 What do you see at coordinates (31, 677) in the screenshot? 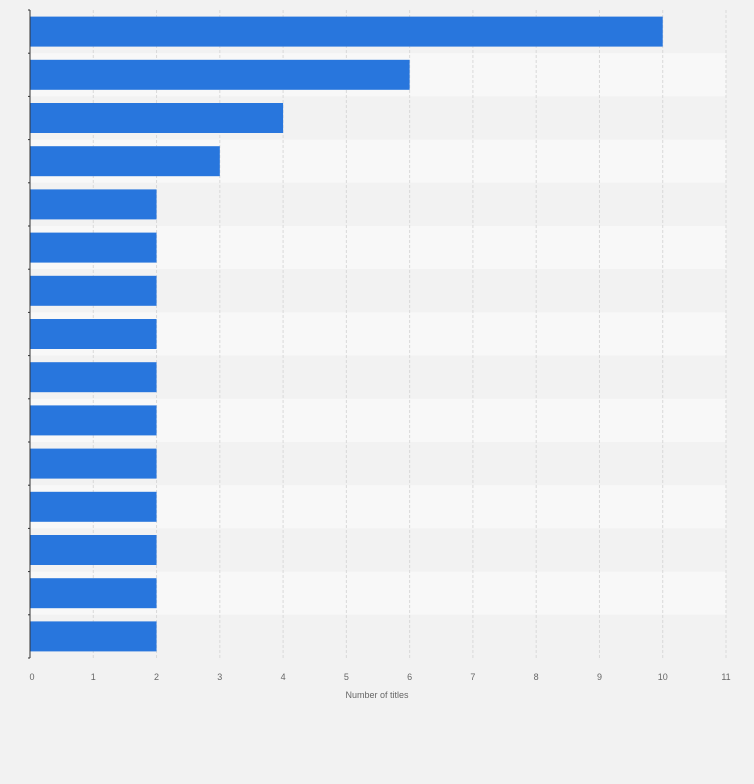
I see `x-tick-label: 0` at bounding box center [31, 677].